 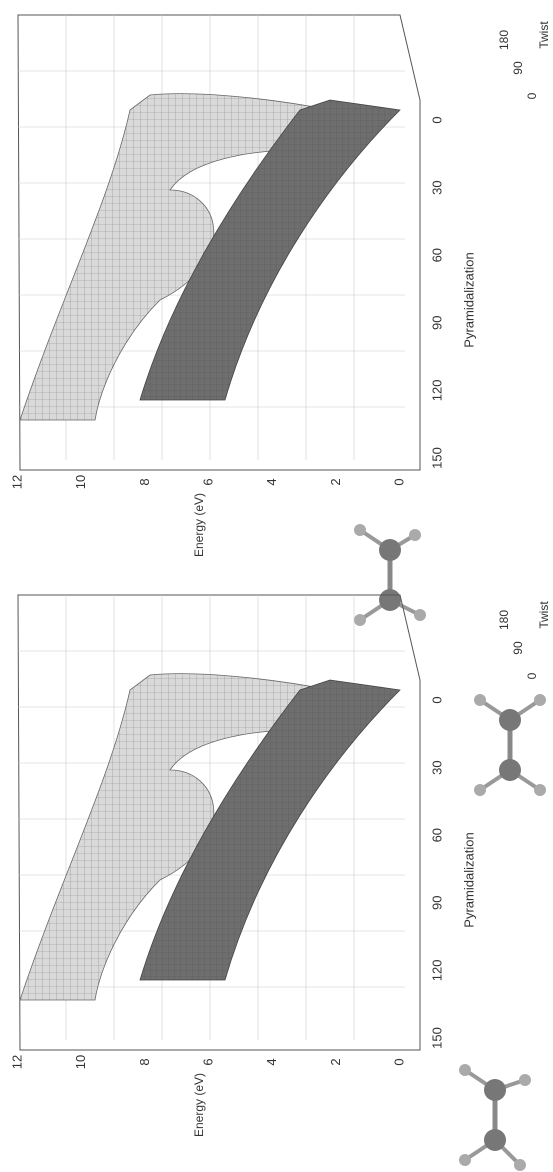 What do you see at coordinates (390, 575) in the screenshot?
I see `molecule-twisted` at bounding box center [390, 575].